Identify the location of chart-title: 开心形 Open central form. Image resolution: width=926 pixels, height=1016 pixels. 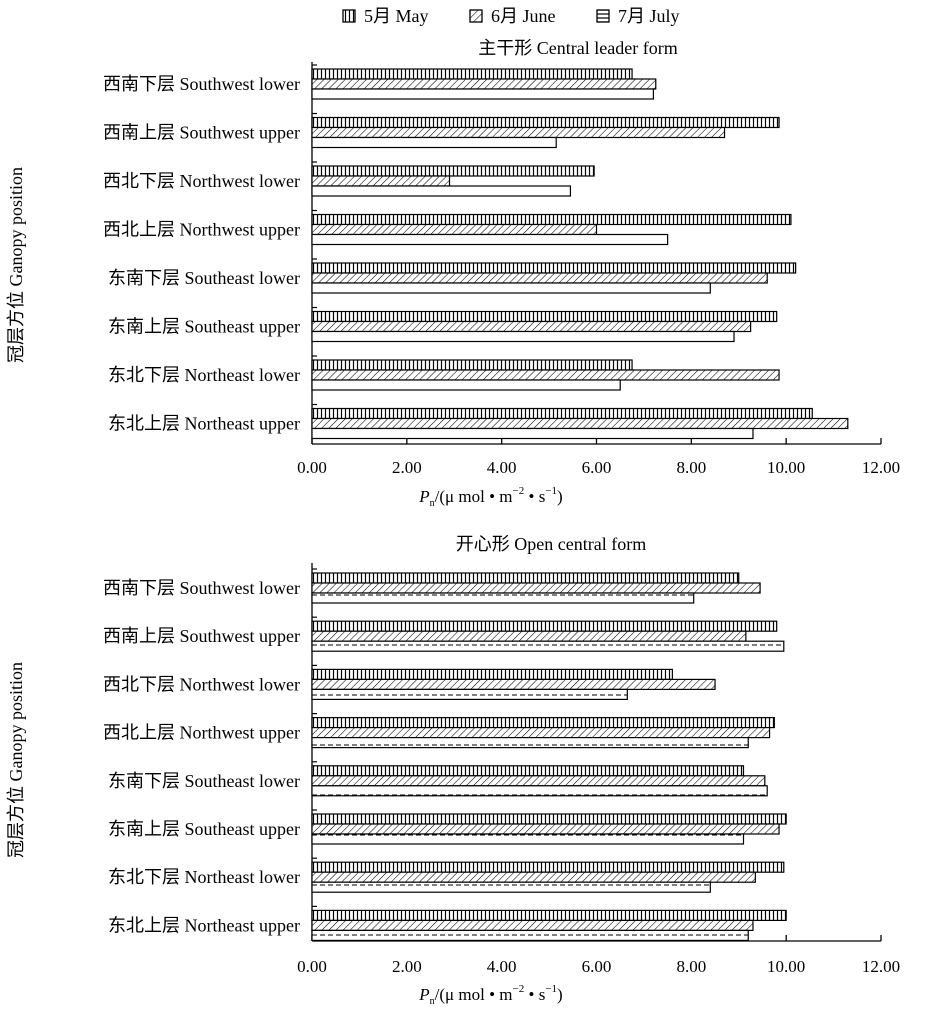
(551, 544).